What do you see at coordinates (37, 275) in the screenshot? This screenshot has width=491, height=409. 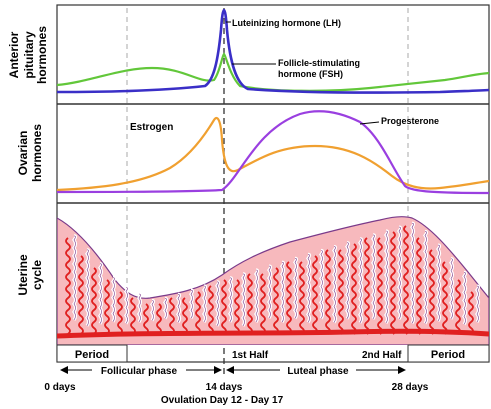 I see `row-label-cycle: cycle` at bounding box center [37, 275].